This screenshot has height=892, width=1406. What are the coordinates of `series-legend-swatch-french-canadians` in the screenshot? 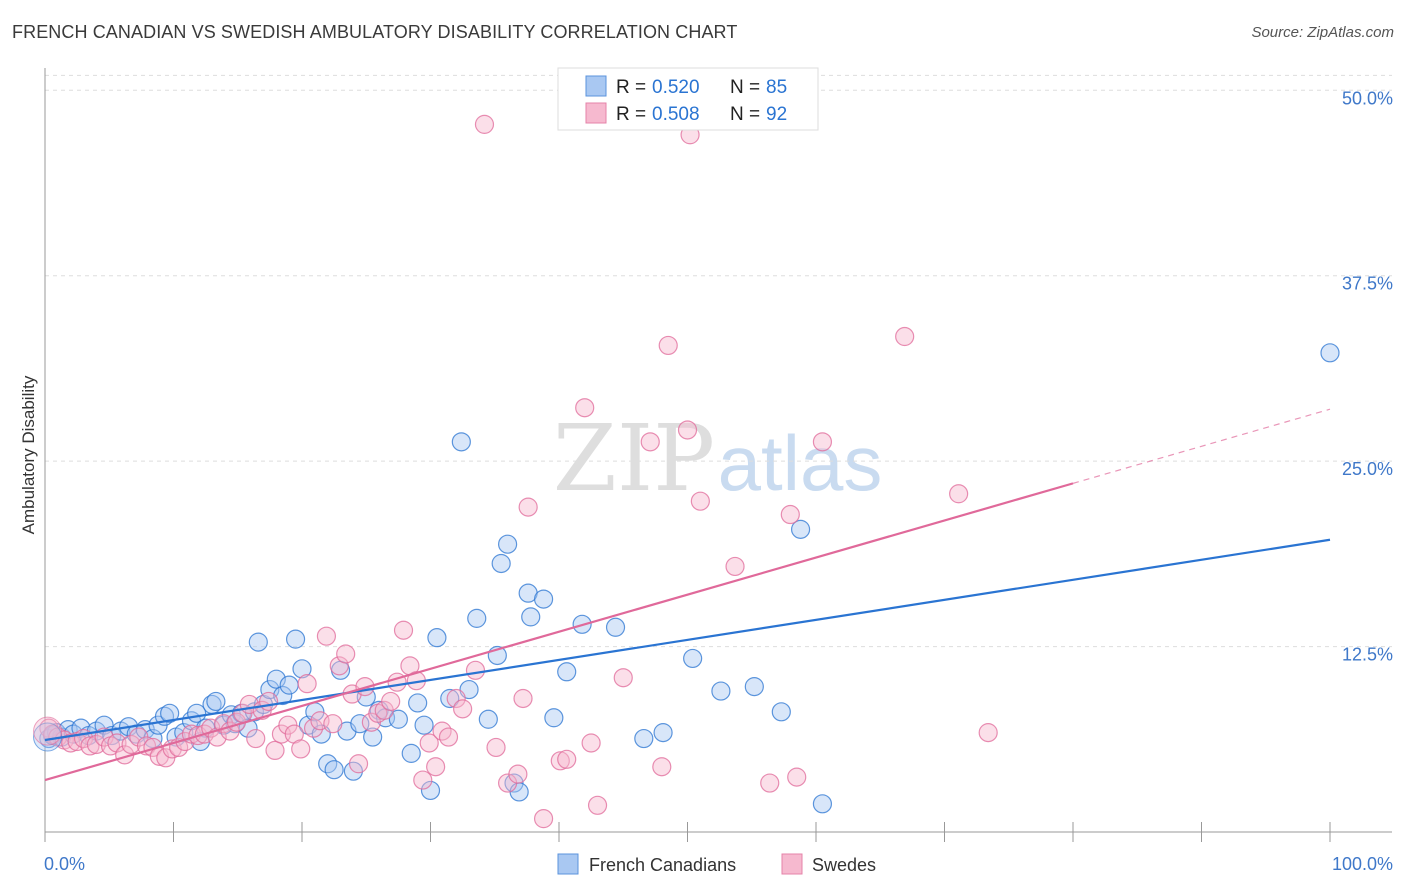 It's located at (568, 864).